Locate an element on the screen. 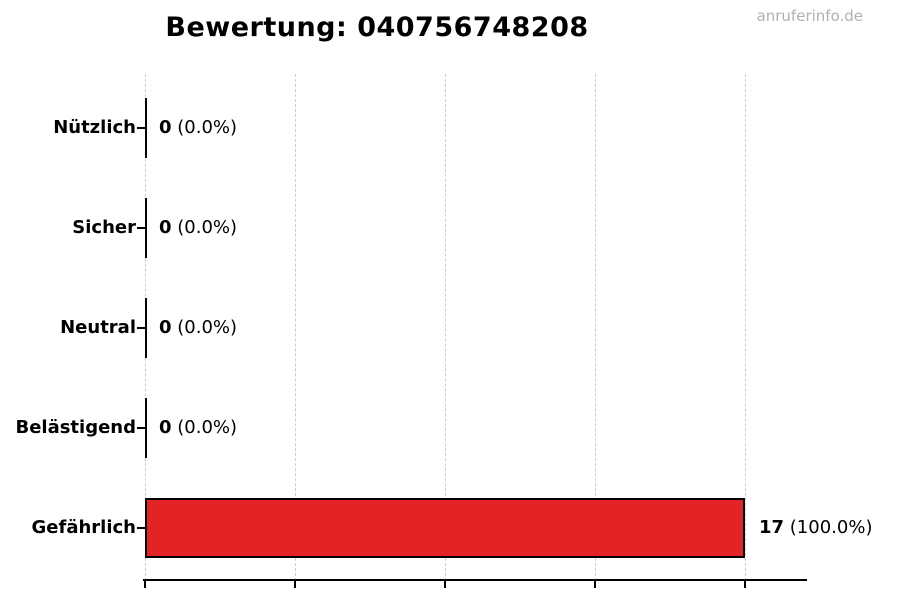  value-count: 17 is located at coordinates (772, 527).